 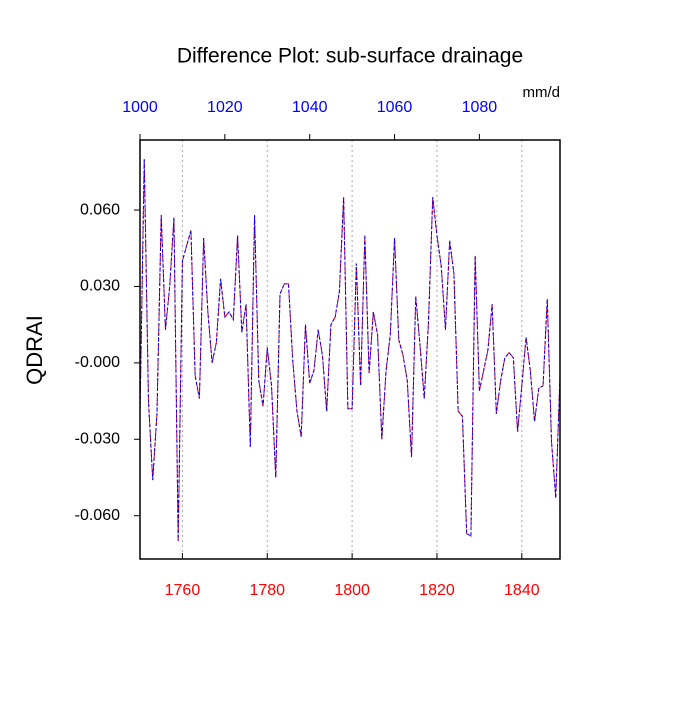 What do you see at coordinates (100, 209) in the screenshot?
I see `y-tick-label: 0.060` at bounding box center [100, 209].